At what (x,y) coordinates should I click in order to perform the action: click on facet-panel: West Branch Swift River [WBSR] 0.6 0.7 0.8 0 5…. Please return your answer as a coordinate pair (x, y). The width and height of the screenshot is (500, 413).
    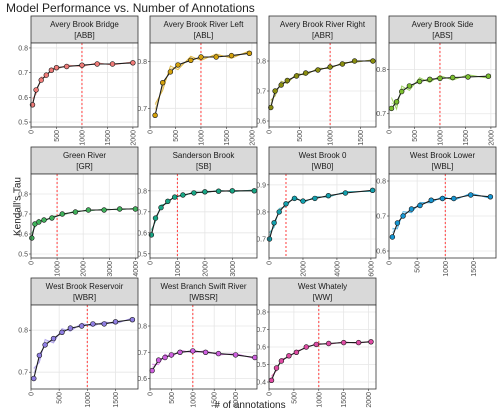
    Looking at the image, I should click on (197, 342).